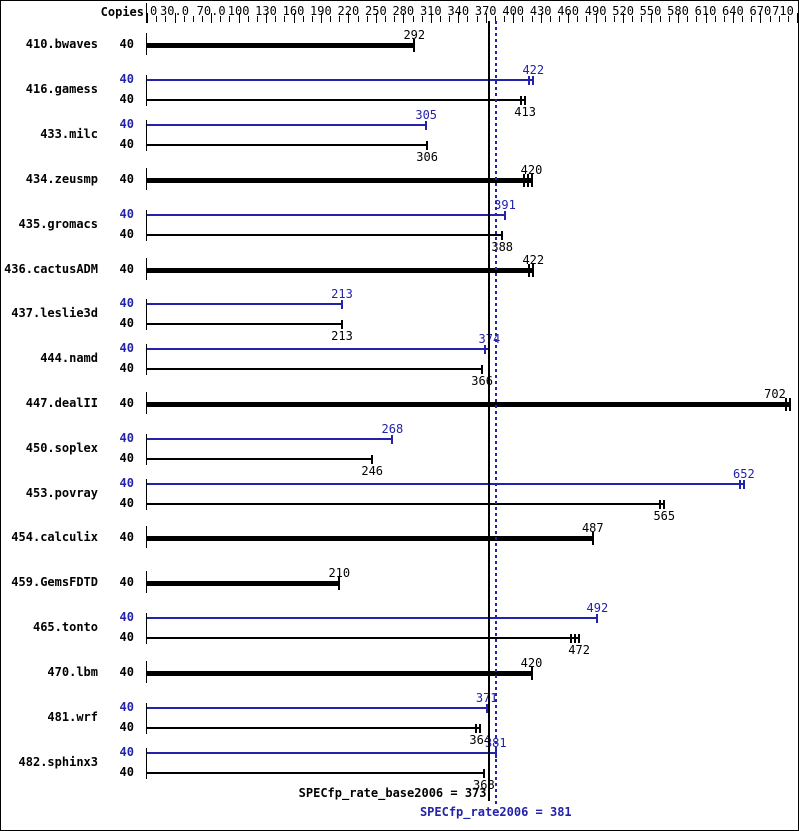  What do you see at coordinates (579, 650) in the screenshot?
I see `base-value-label: 472` at bounding box center [579, 650].